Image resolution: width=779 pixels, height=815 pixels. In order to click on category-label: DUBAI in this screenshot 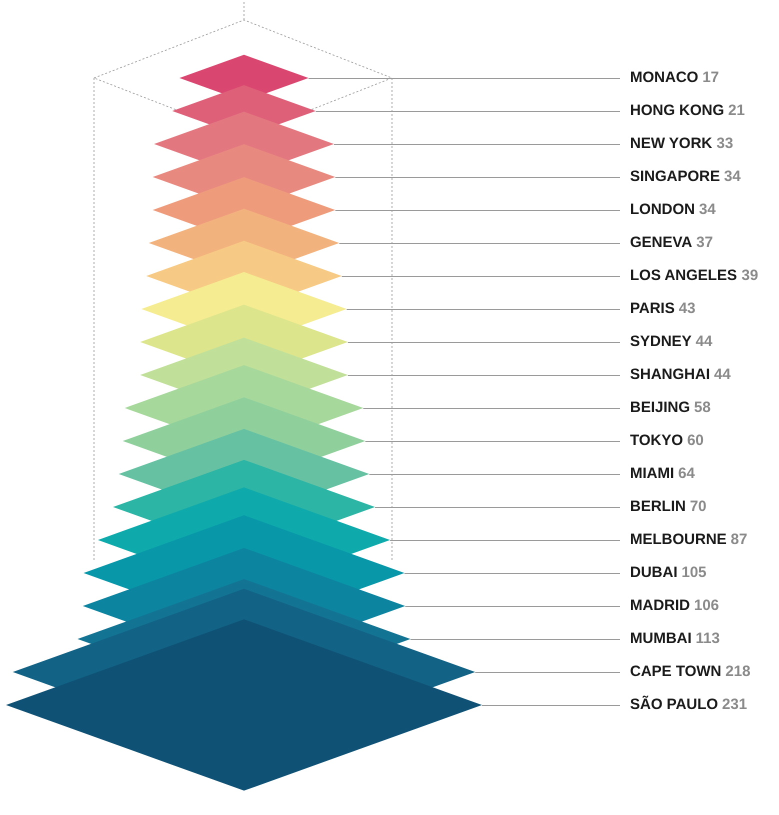, I will do `click(654, 573)`.